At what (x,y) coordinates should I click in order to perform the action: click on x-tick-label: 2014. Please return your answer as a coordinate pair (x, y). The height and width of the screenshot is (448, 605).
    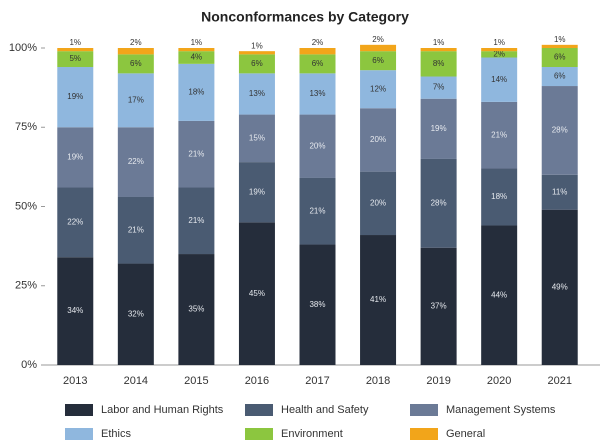
    Looking at the image, I should click on (136, 381).